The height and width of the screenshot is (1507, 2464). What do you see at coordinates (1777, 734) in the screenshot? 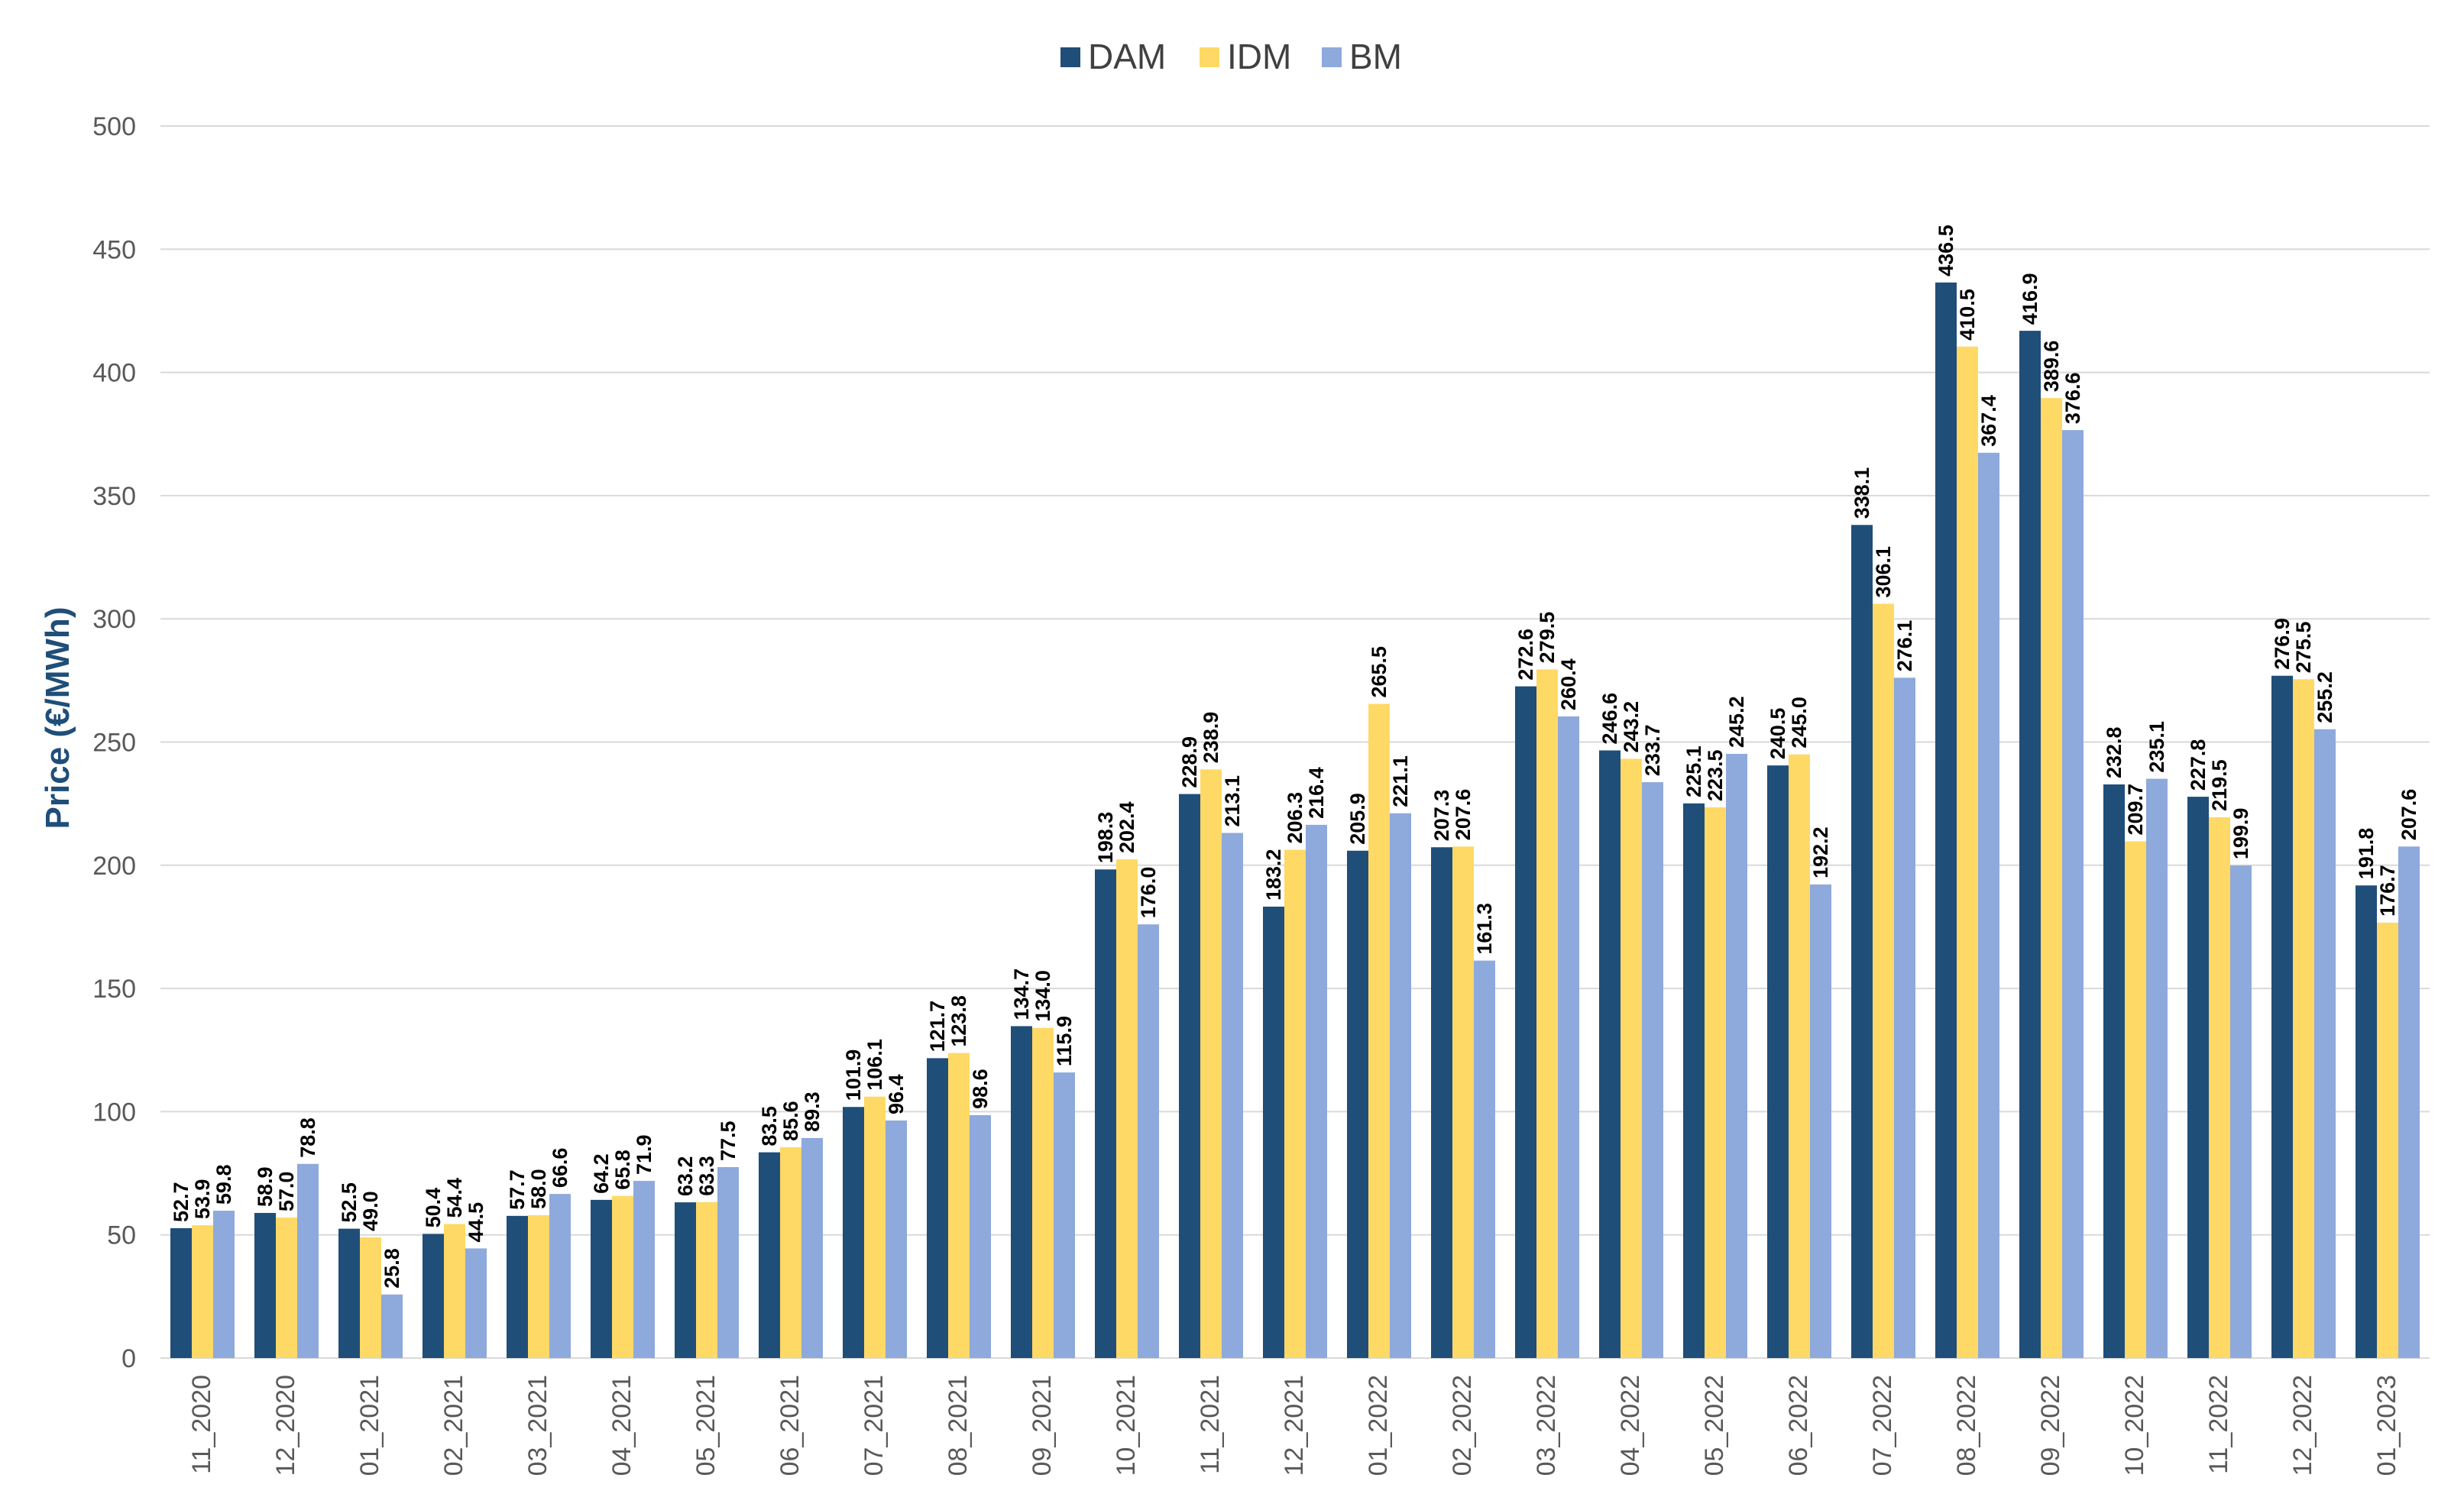
I see `data-label-dam-06_2022: 240.5` at bounding box center [1777, 734].